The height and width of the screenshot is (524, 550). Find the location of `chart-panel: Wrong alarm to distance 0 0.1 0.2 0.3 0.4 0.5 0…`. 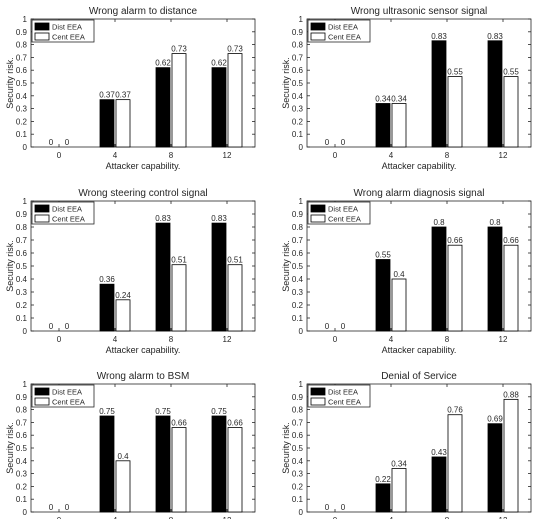

chart-panel: Wrong alarm to distance 0 0.1 0.2 0.3 0.4 0.5 0… is located at coordinates (130, 88).